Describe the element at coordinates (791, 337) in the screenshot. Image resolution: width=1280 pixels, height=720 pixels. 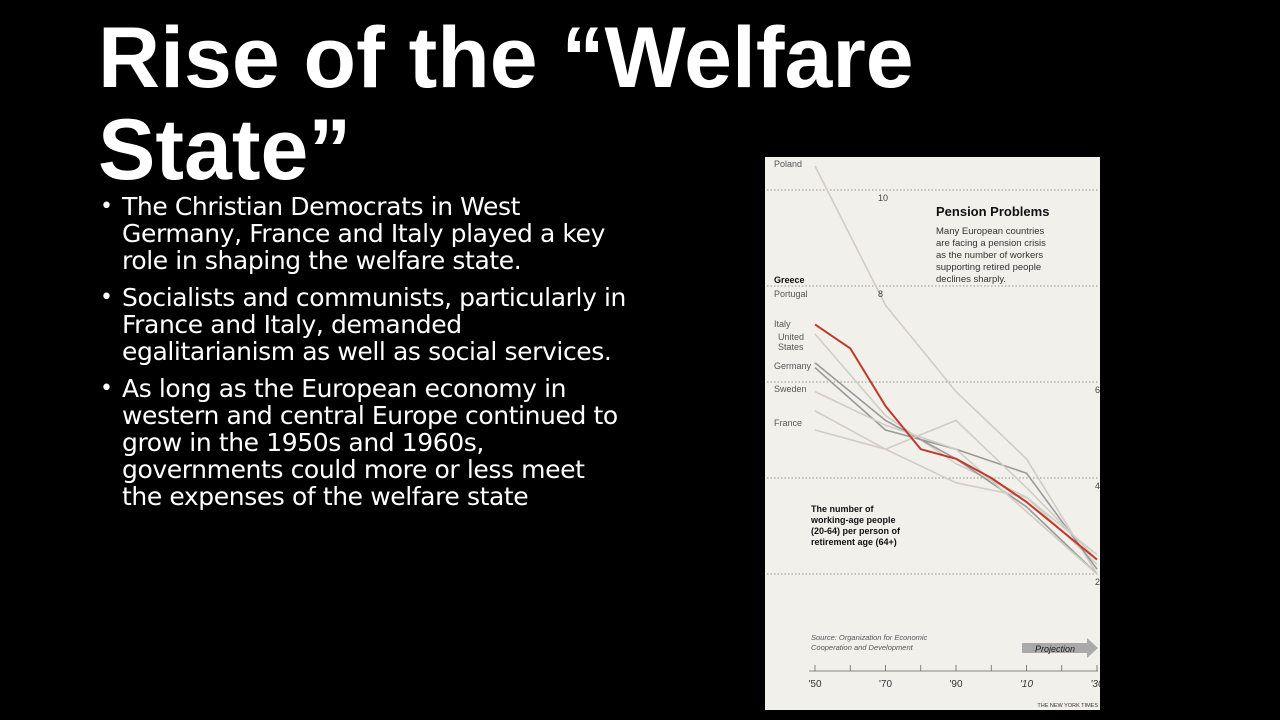
I see `series-label: United` at that location.